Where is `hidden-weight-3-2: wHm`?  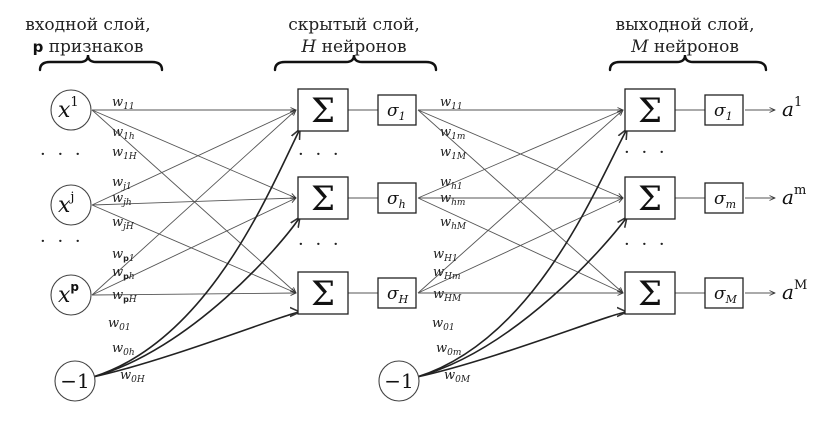 hidden-weight-3-2: wHm is located at coordinates (447, 273).